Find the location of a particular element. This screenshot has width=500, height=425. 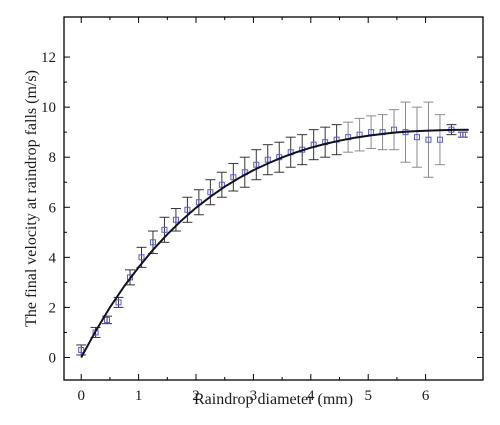

y-tick-label: 12 is located at coordinates (48, 58).